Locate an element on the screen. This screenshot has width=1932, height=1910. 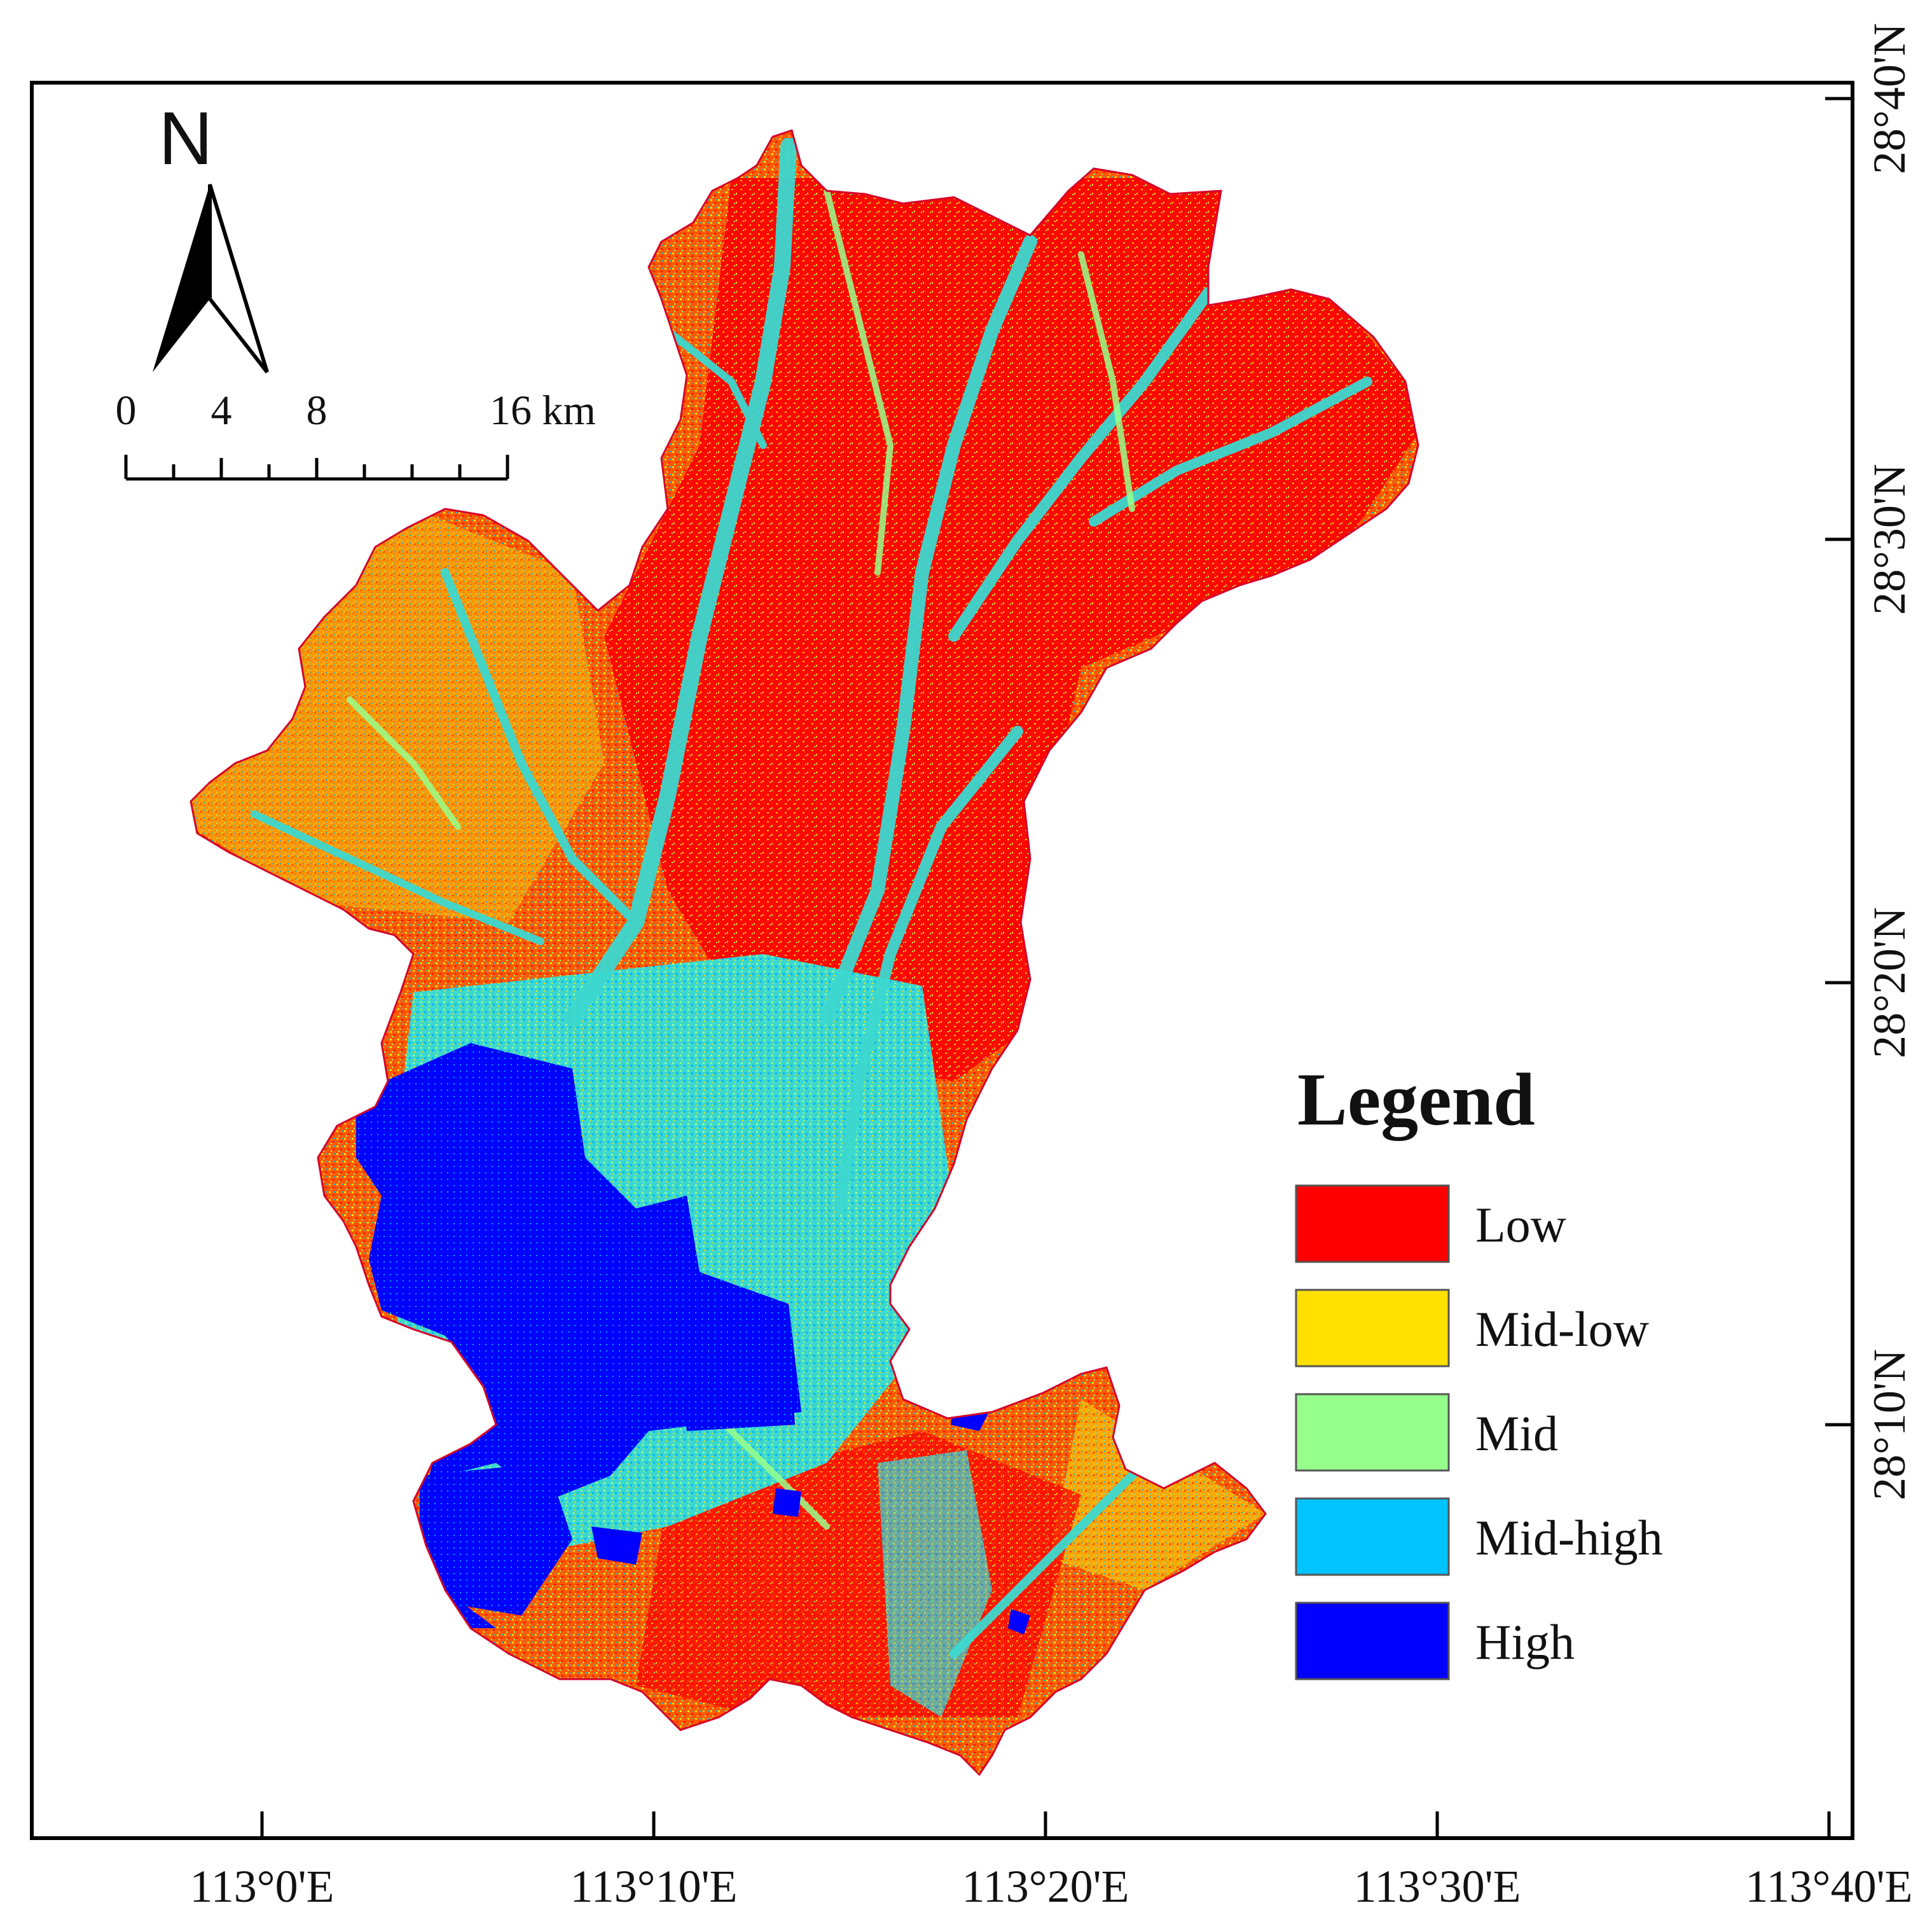
y-tick-label-28-10: 28°10'N is located at coordinates (1889, 1425).